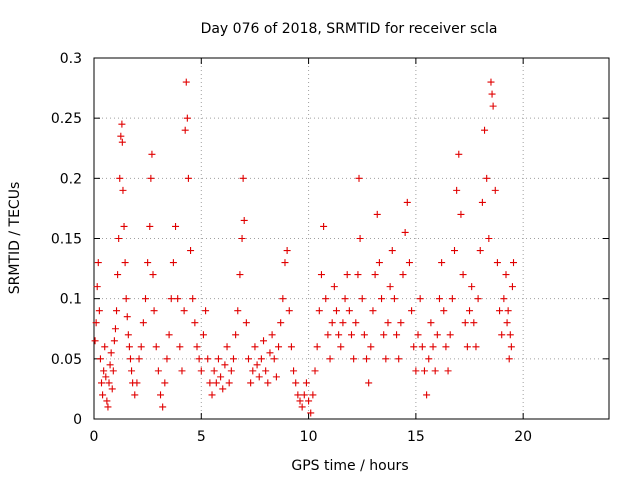 The image size is (640, 480). I want to click on x-axis-label: GPS time / hours, so click(349, 466).